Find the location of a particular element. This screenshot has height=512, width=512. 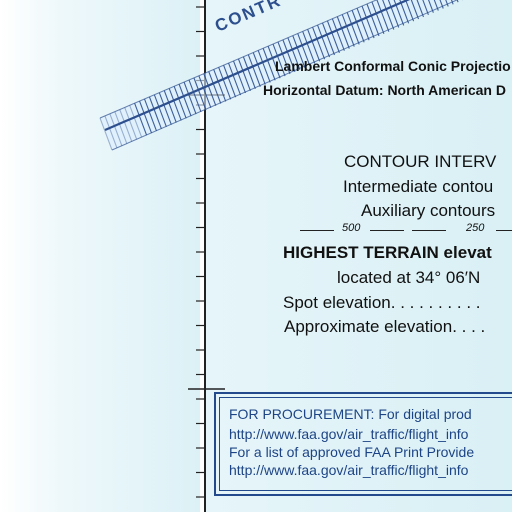

approximate-elevation-label: Approximate elevation. . . . is located at coordinates (385, 326).